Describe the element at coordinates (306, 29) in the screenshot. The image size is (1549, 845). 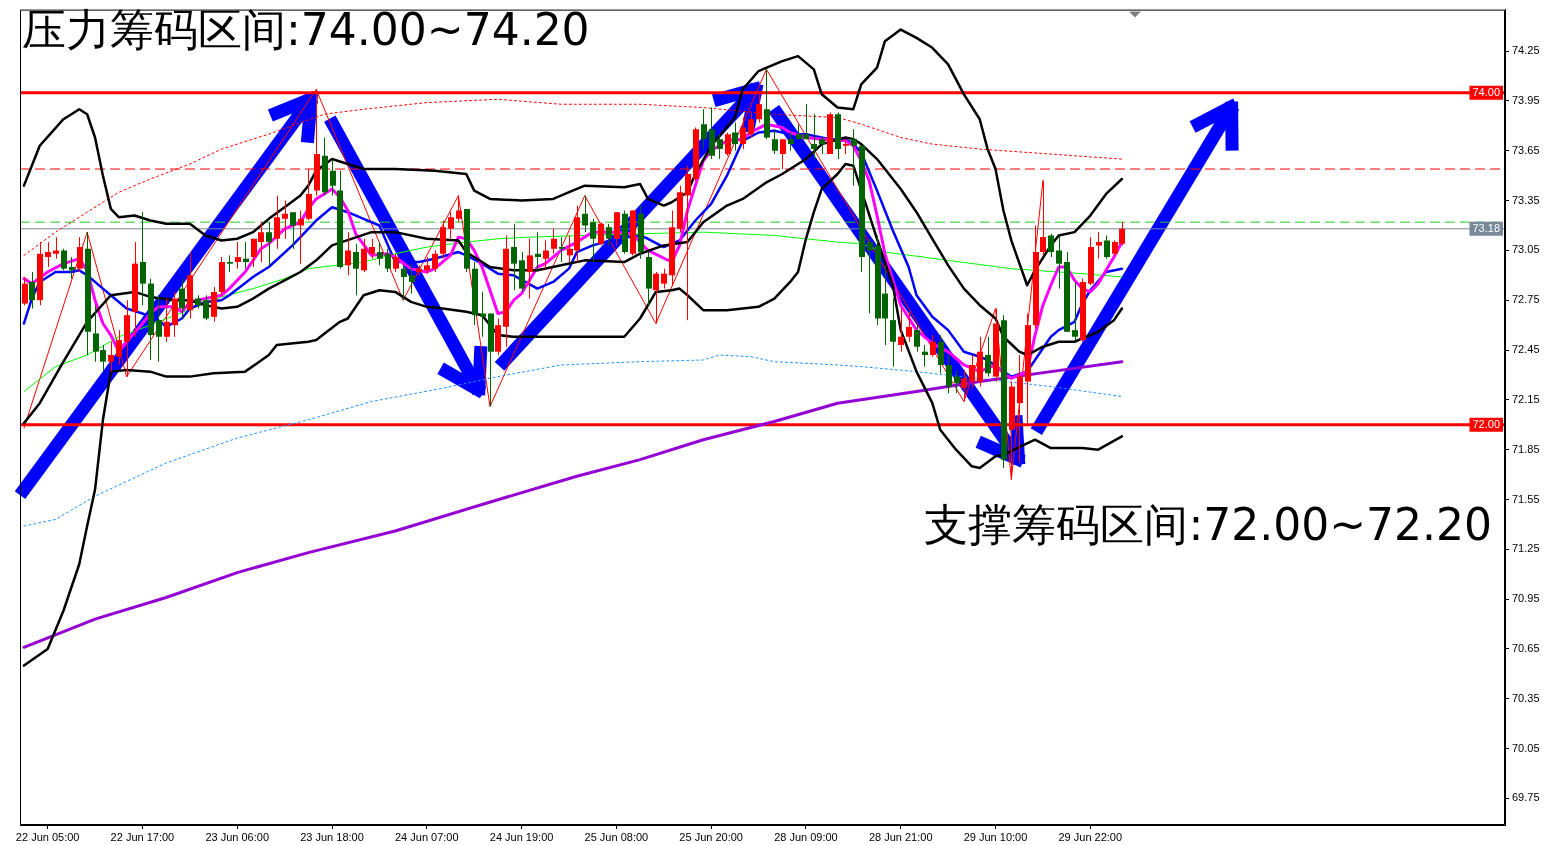
I see `annotation: 压力筹码区间:74.00~74.20` at that location.